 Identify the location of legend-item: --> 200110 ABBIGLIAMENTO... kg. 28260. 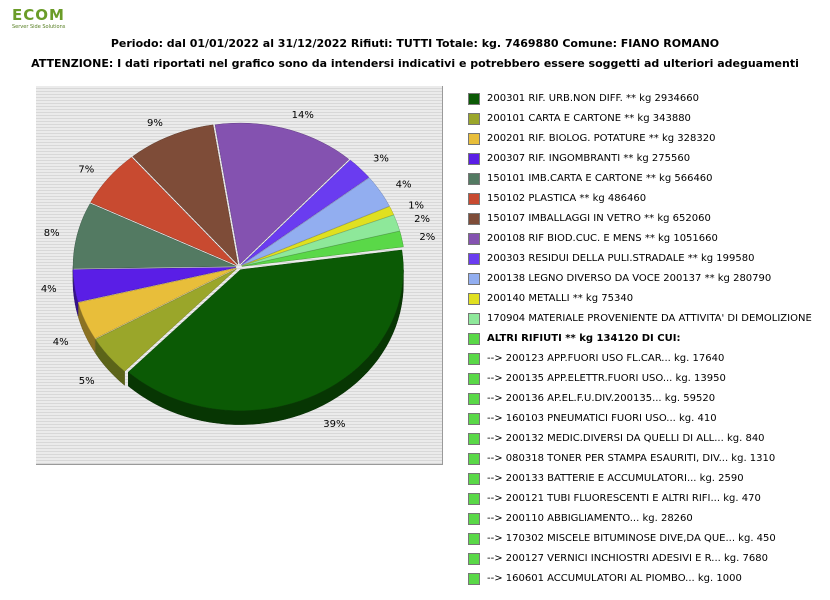
(649, 521).